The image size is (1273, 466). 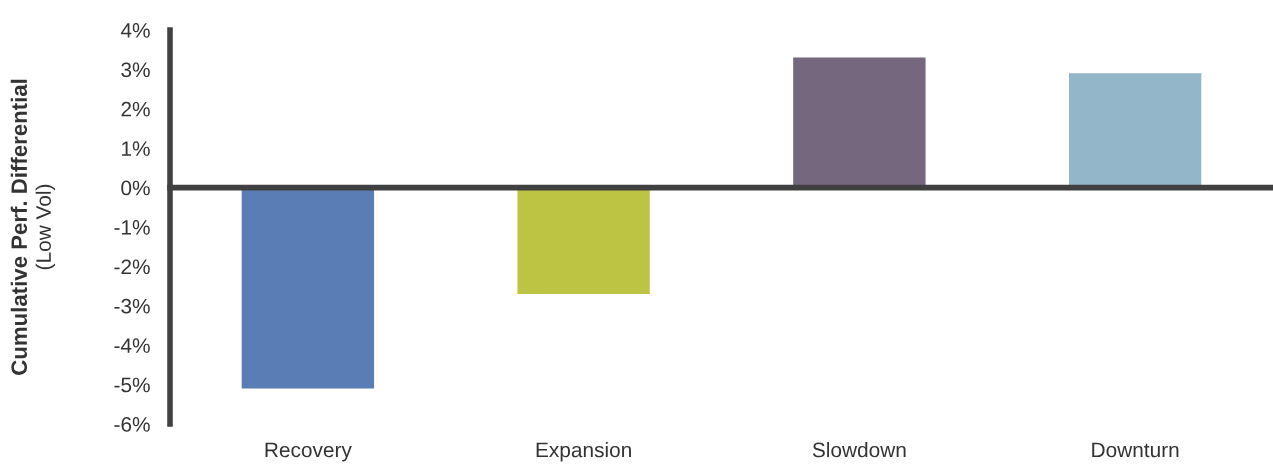 What do you see at coordinates (132, 267) in the screenshot?
I see `y-tick-label: -2%` at bounding box center [132, 267].